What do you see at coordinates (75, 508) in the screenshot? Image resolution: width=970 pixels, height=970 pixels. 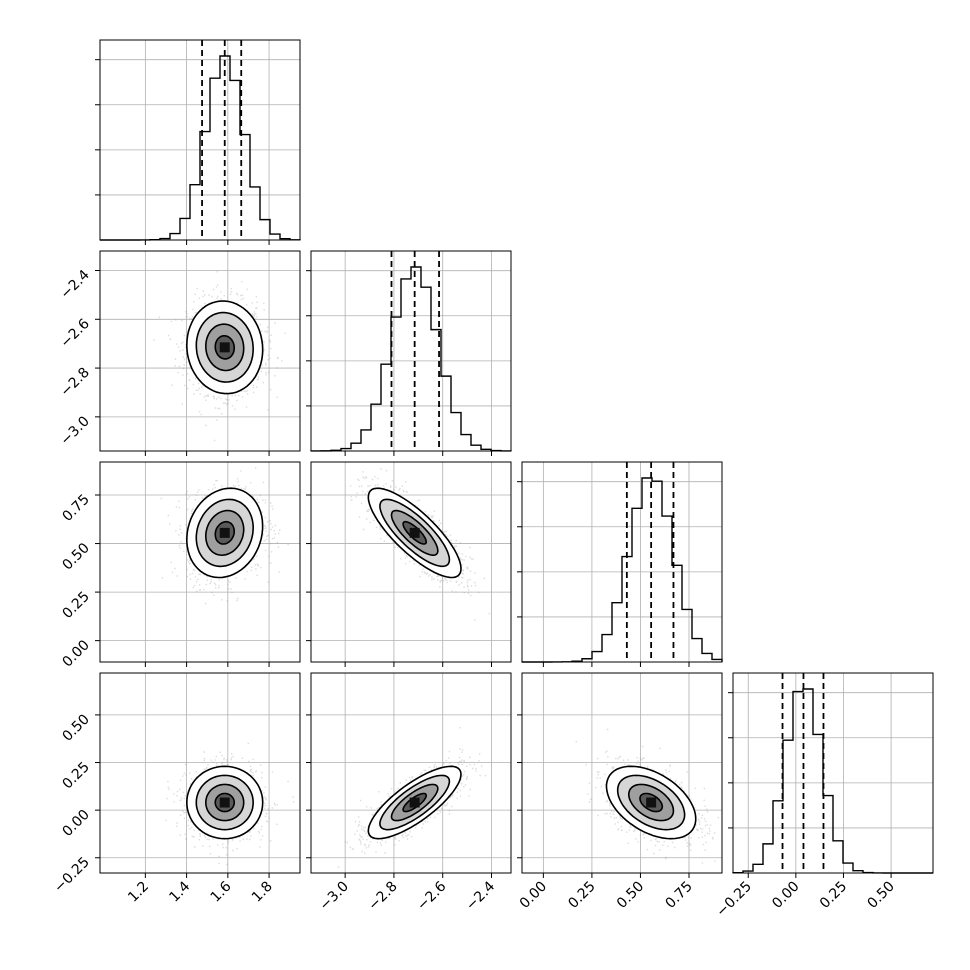 I see `y-tick-label: 0.75` at bounding box center [75, 508].